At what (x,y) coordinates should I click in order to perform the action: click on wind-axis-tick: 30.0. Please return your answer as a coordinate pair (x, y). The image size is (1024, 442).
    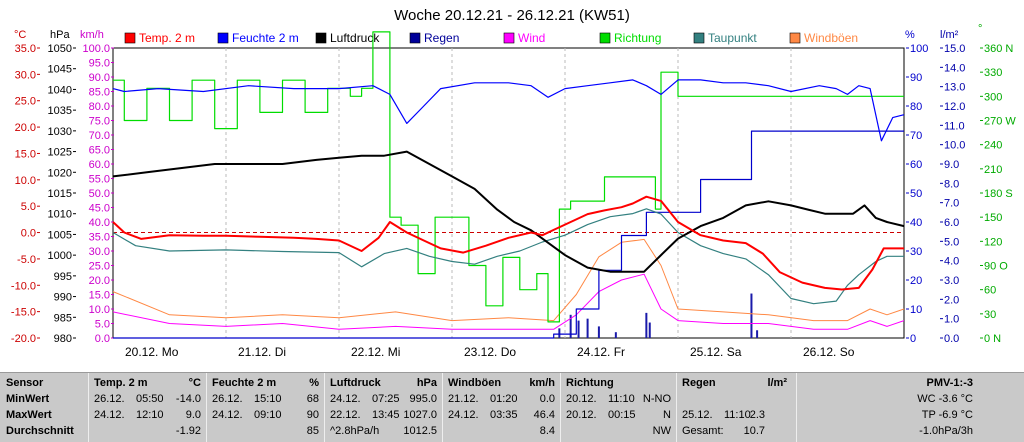
    Looking at the image, I should click on (99, 252).